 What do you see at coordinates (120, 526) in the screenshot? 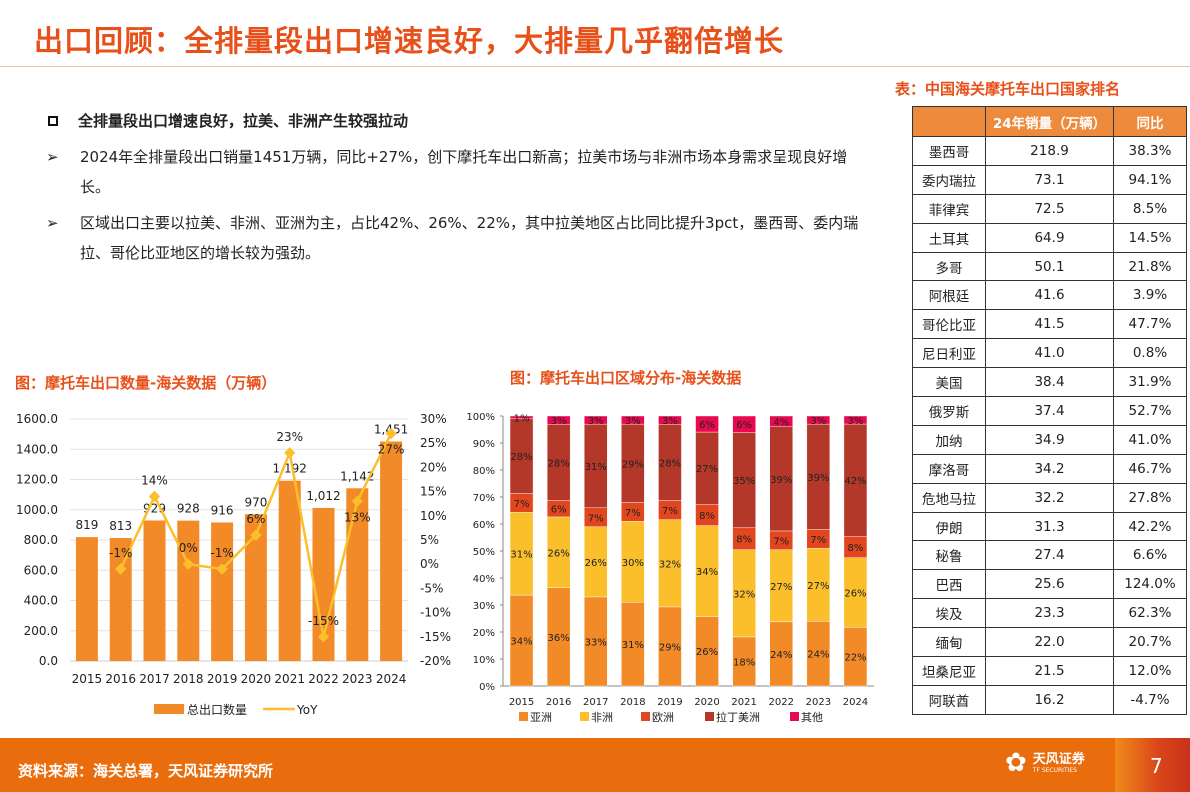
I see `bar-data-label: 813` at bounding box center [120, 526].